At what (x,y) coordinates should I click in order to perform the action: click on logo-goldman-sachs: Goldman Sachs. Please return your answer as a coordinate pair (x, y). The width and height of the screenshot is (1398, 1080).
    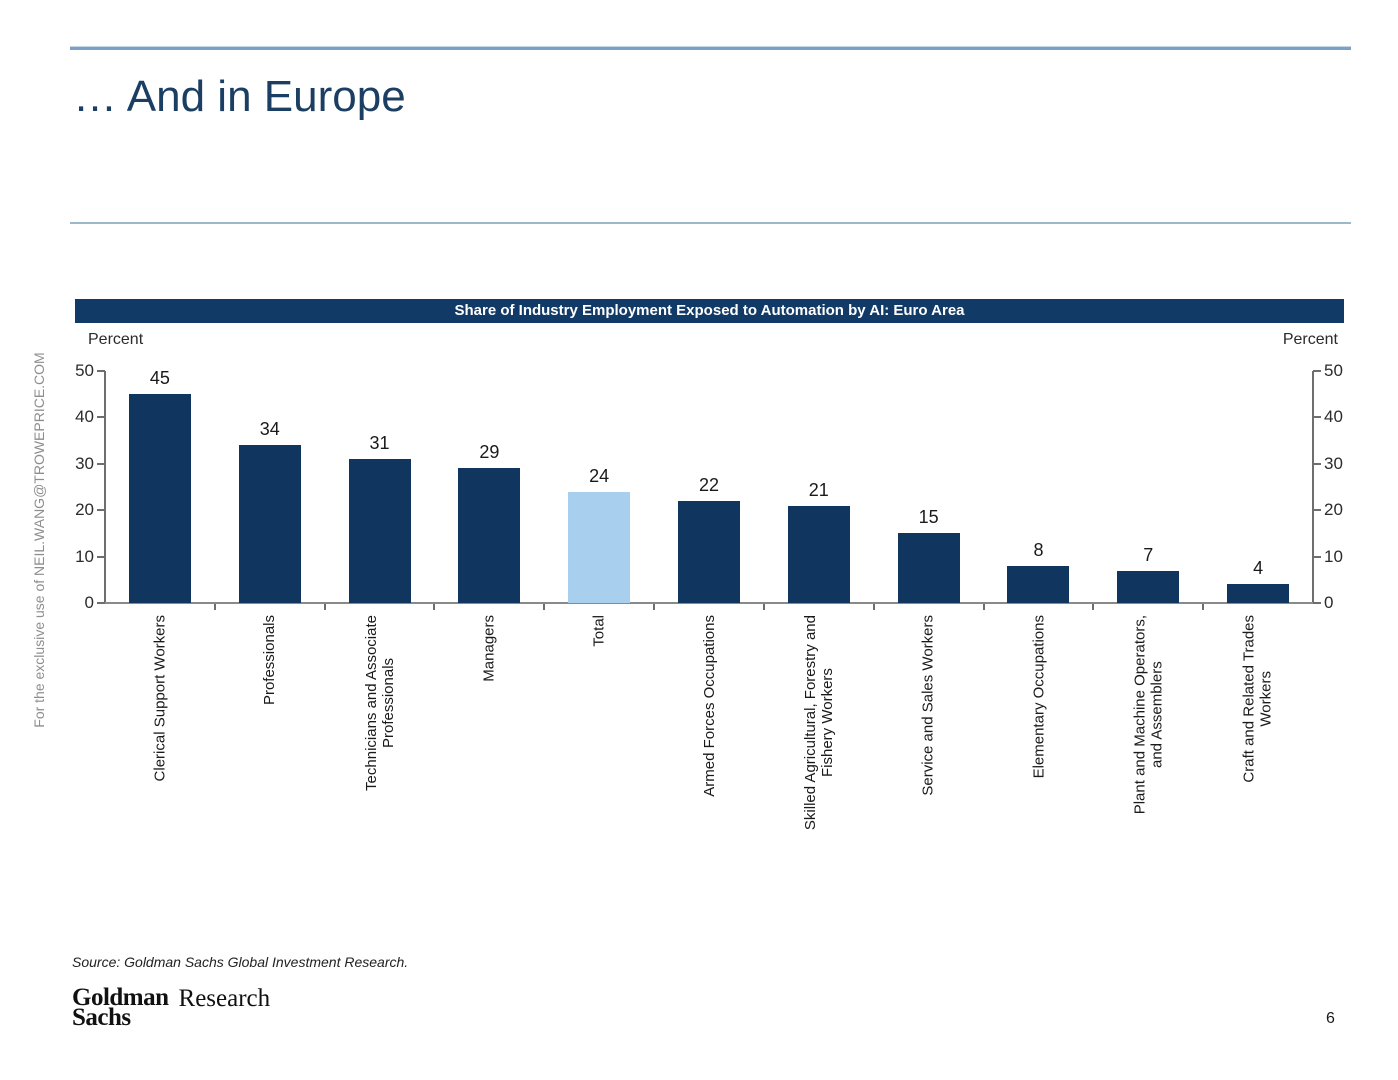
    Looking at the image, I should click on (120, 1008).